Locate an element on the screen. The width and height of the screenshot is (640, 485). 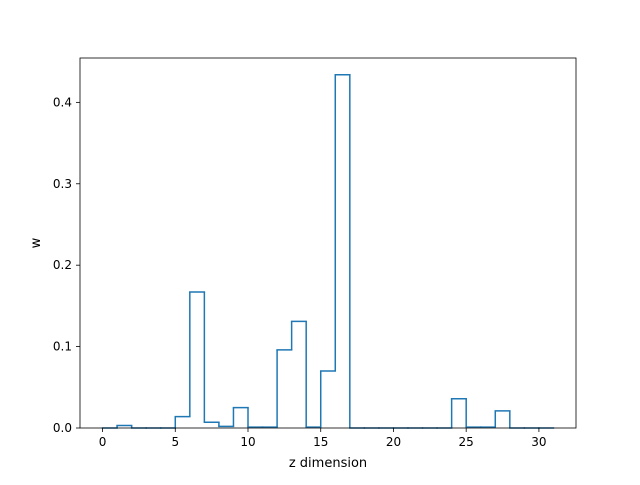
y-axis-ticks: 0.0 0.1 0.2 0.3 0.4 is located at coordinates (66, 265).